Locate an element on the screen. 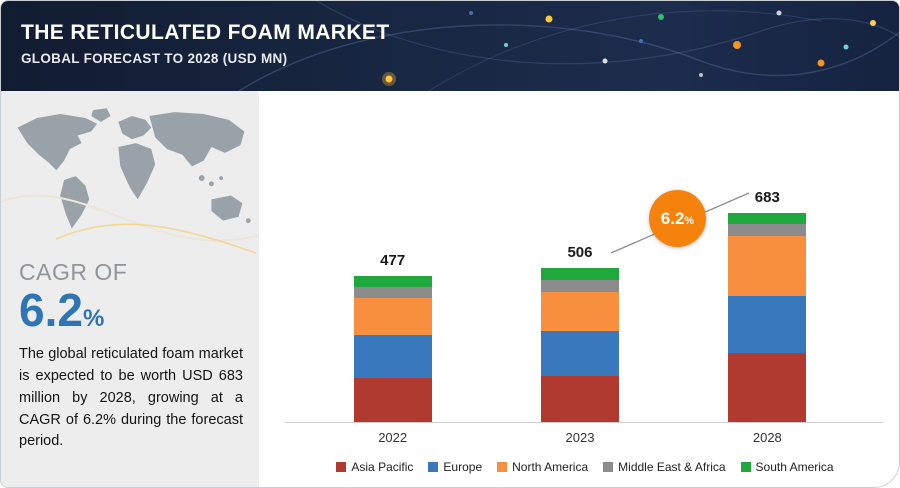  legend-item-north-america: North America is located at coordinates (542, 467).